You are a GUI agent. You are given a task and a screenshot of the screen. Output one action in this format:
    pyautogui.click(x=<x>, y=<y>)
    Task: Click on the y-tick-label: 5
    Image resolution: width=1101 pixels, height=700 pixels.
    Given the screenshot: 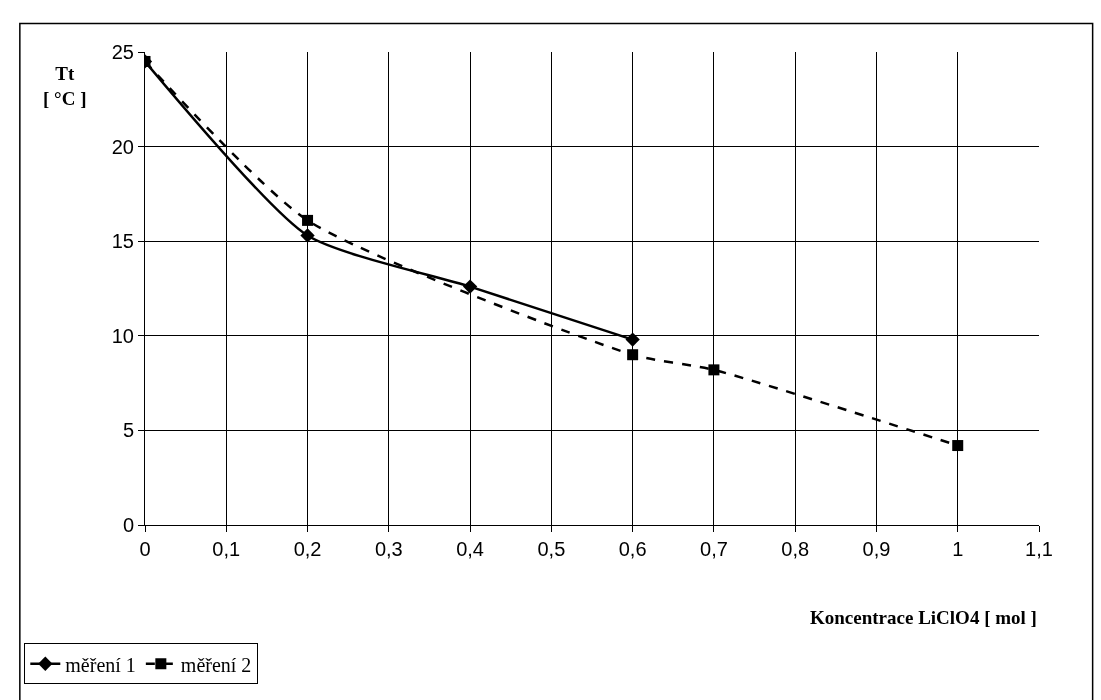 What is the action you would take?
    pyautogui.click(x=128, y=430)
    